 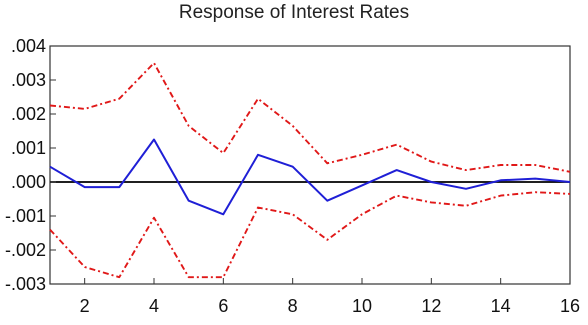 What do you see at coordinates (30, 165) in the screenshot?
I see `y-axis: .004 .003 .002 .001 .000 -.001 -.002 -.003` at bounding box center [30, 165].